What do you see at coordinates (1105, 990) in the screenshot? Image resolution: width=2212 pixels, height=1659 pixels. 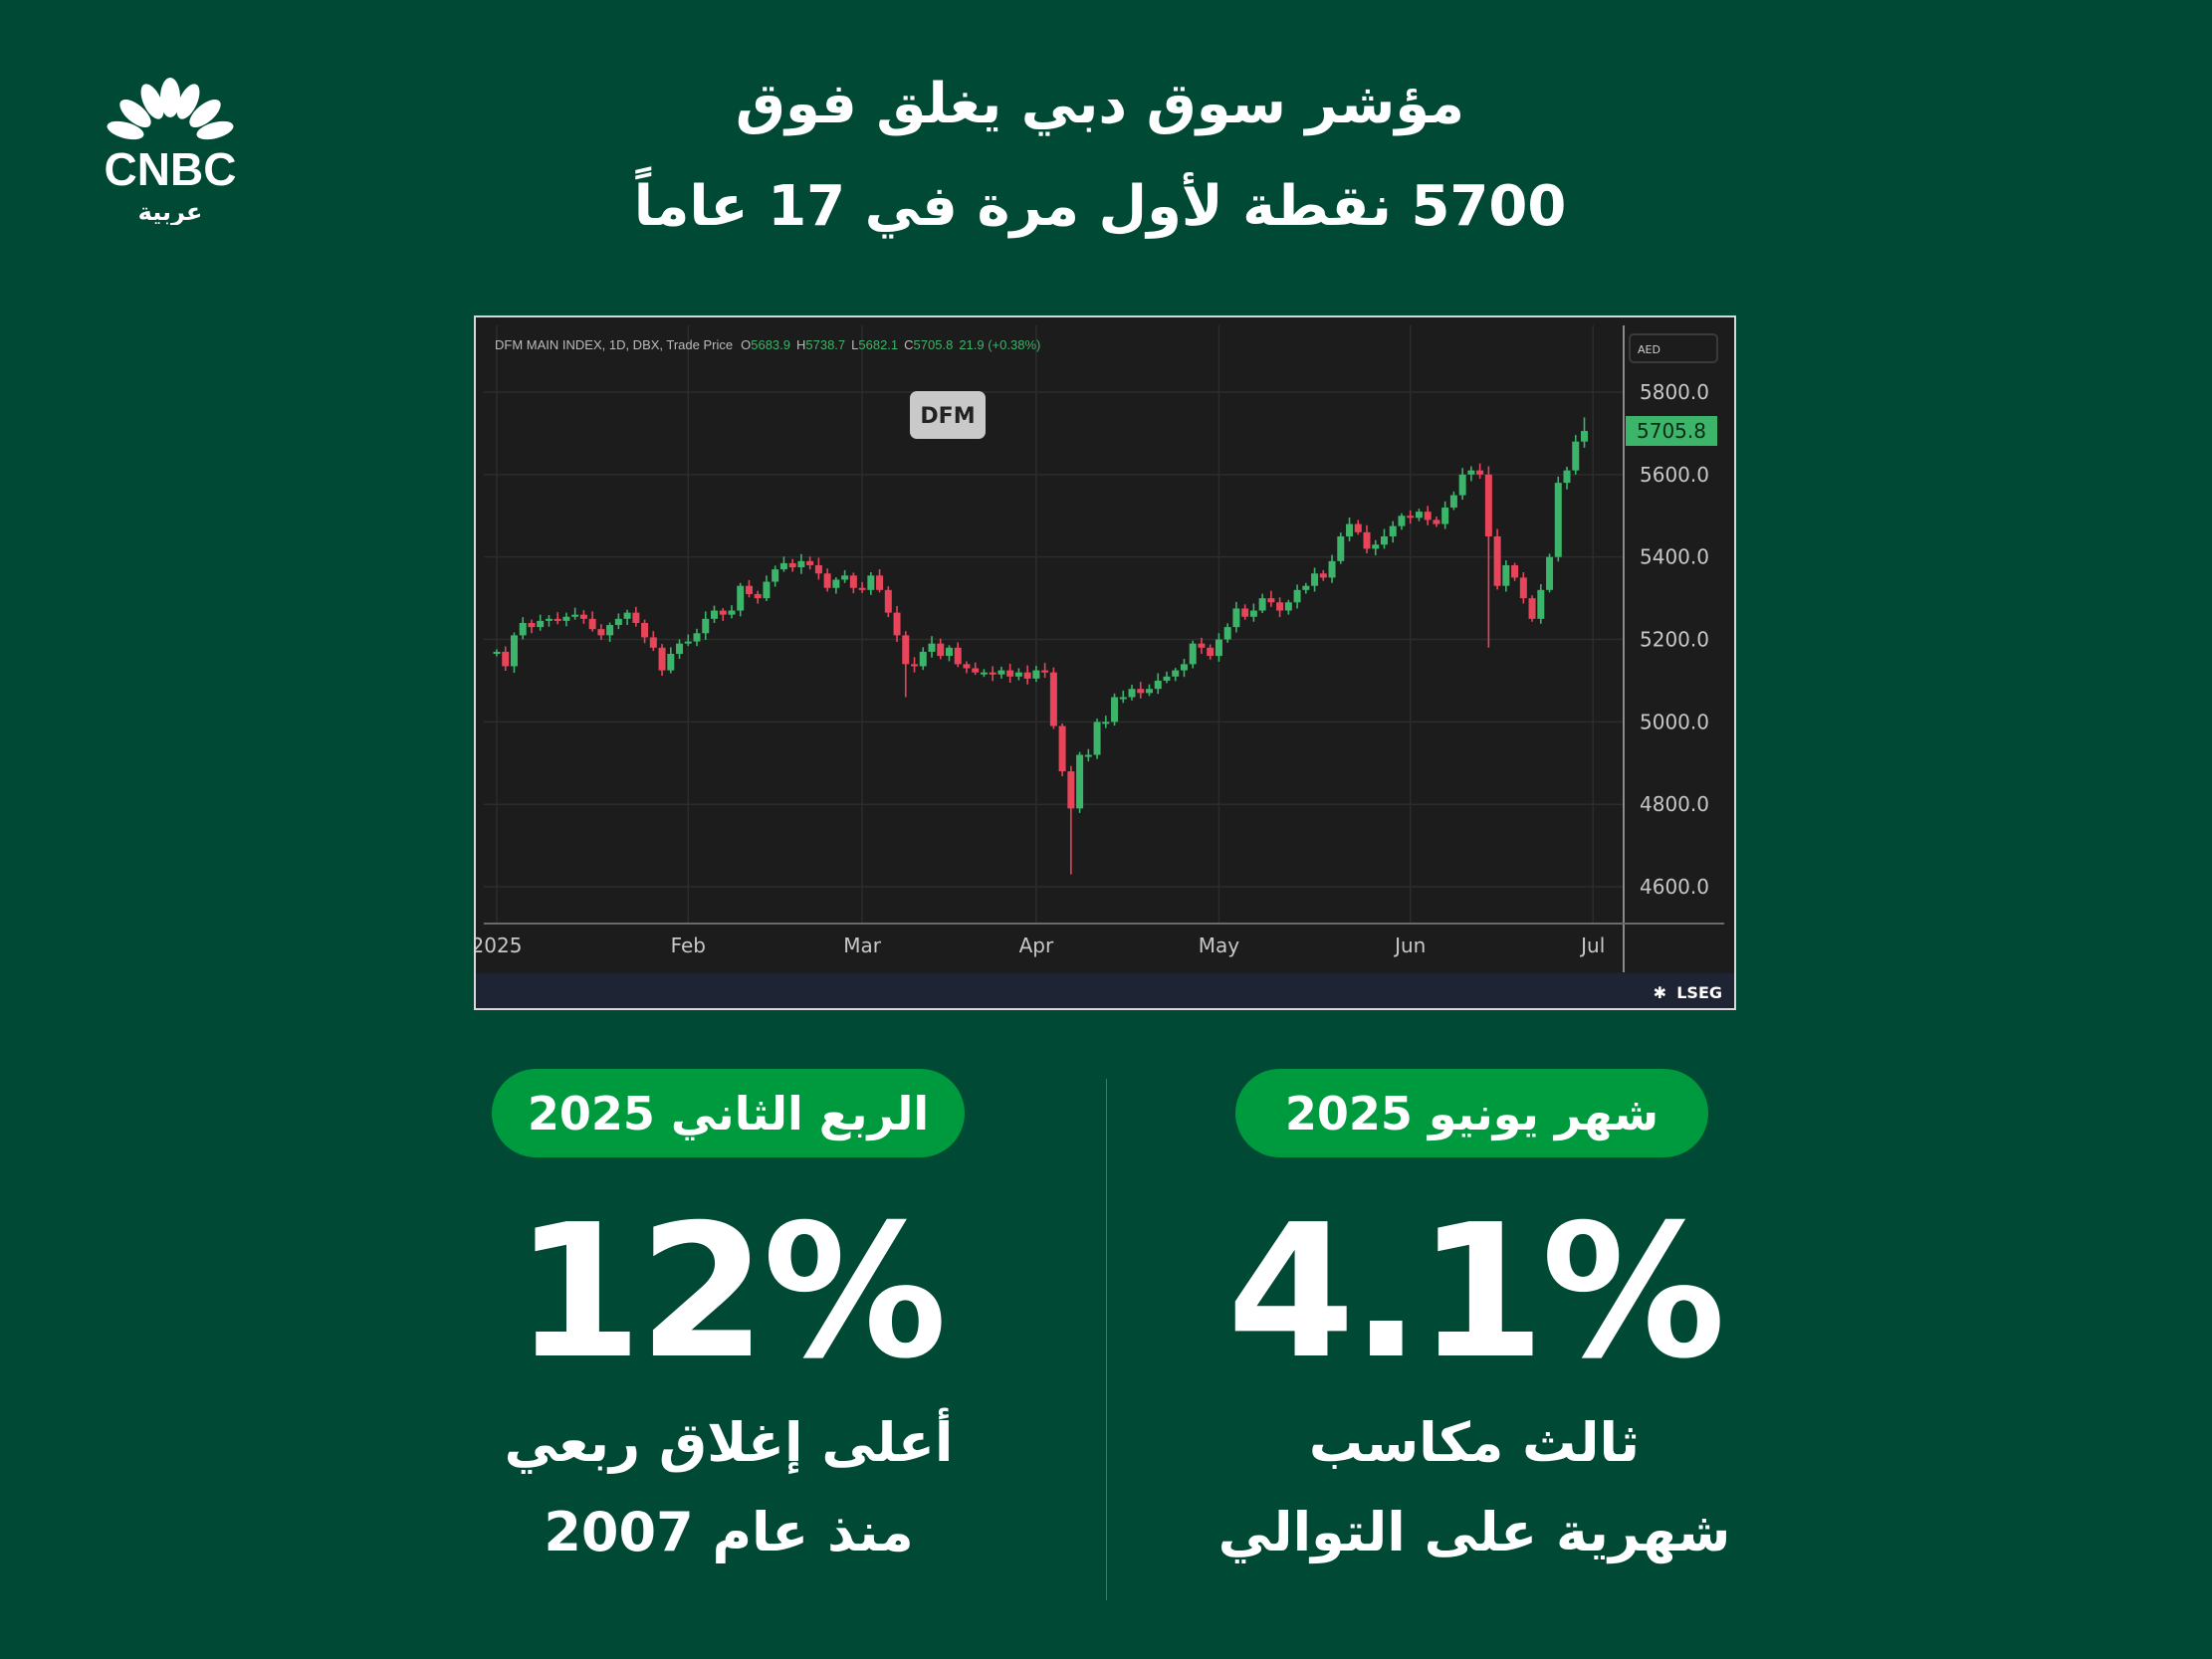 I see `footer-strip` at bounding box center [1105, 990].